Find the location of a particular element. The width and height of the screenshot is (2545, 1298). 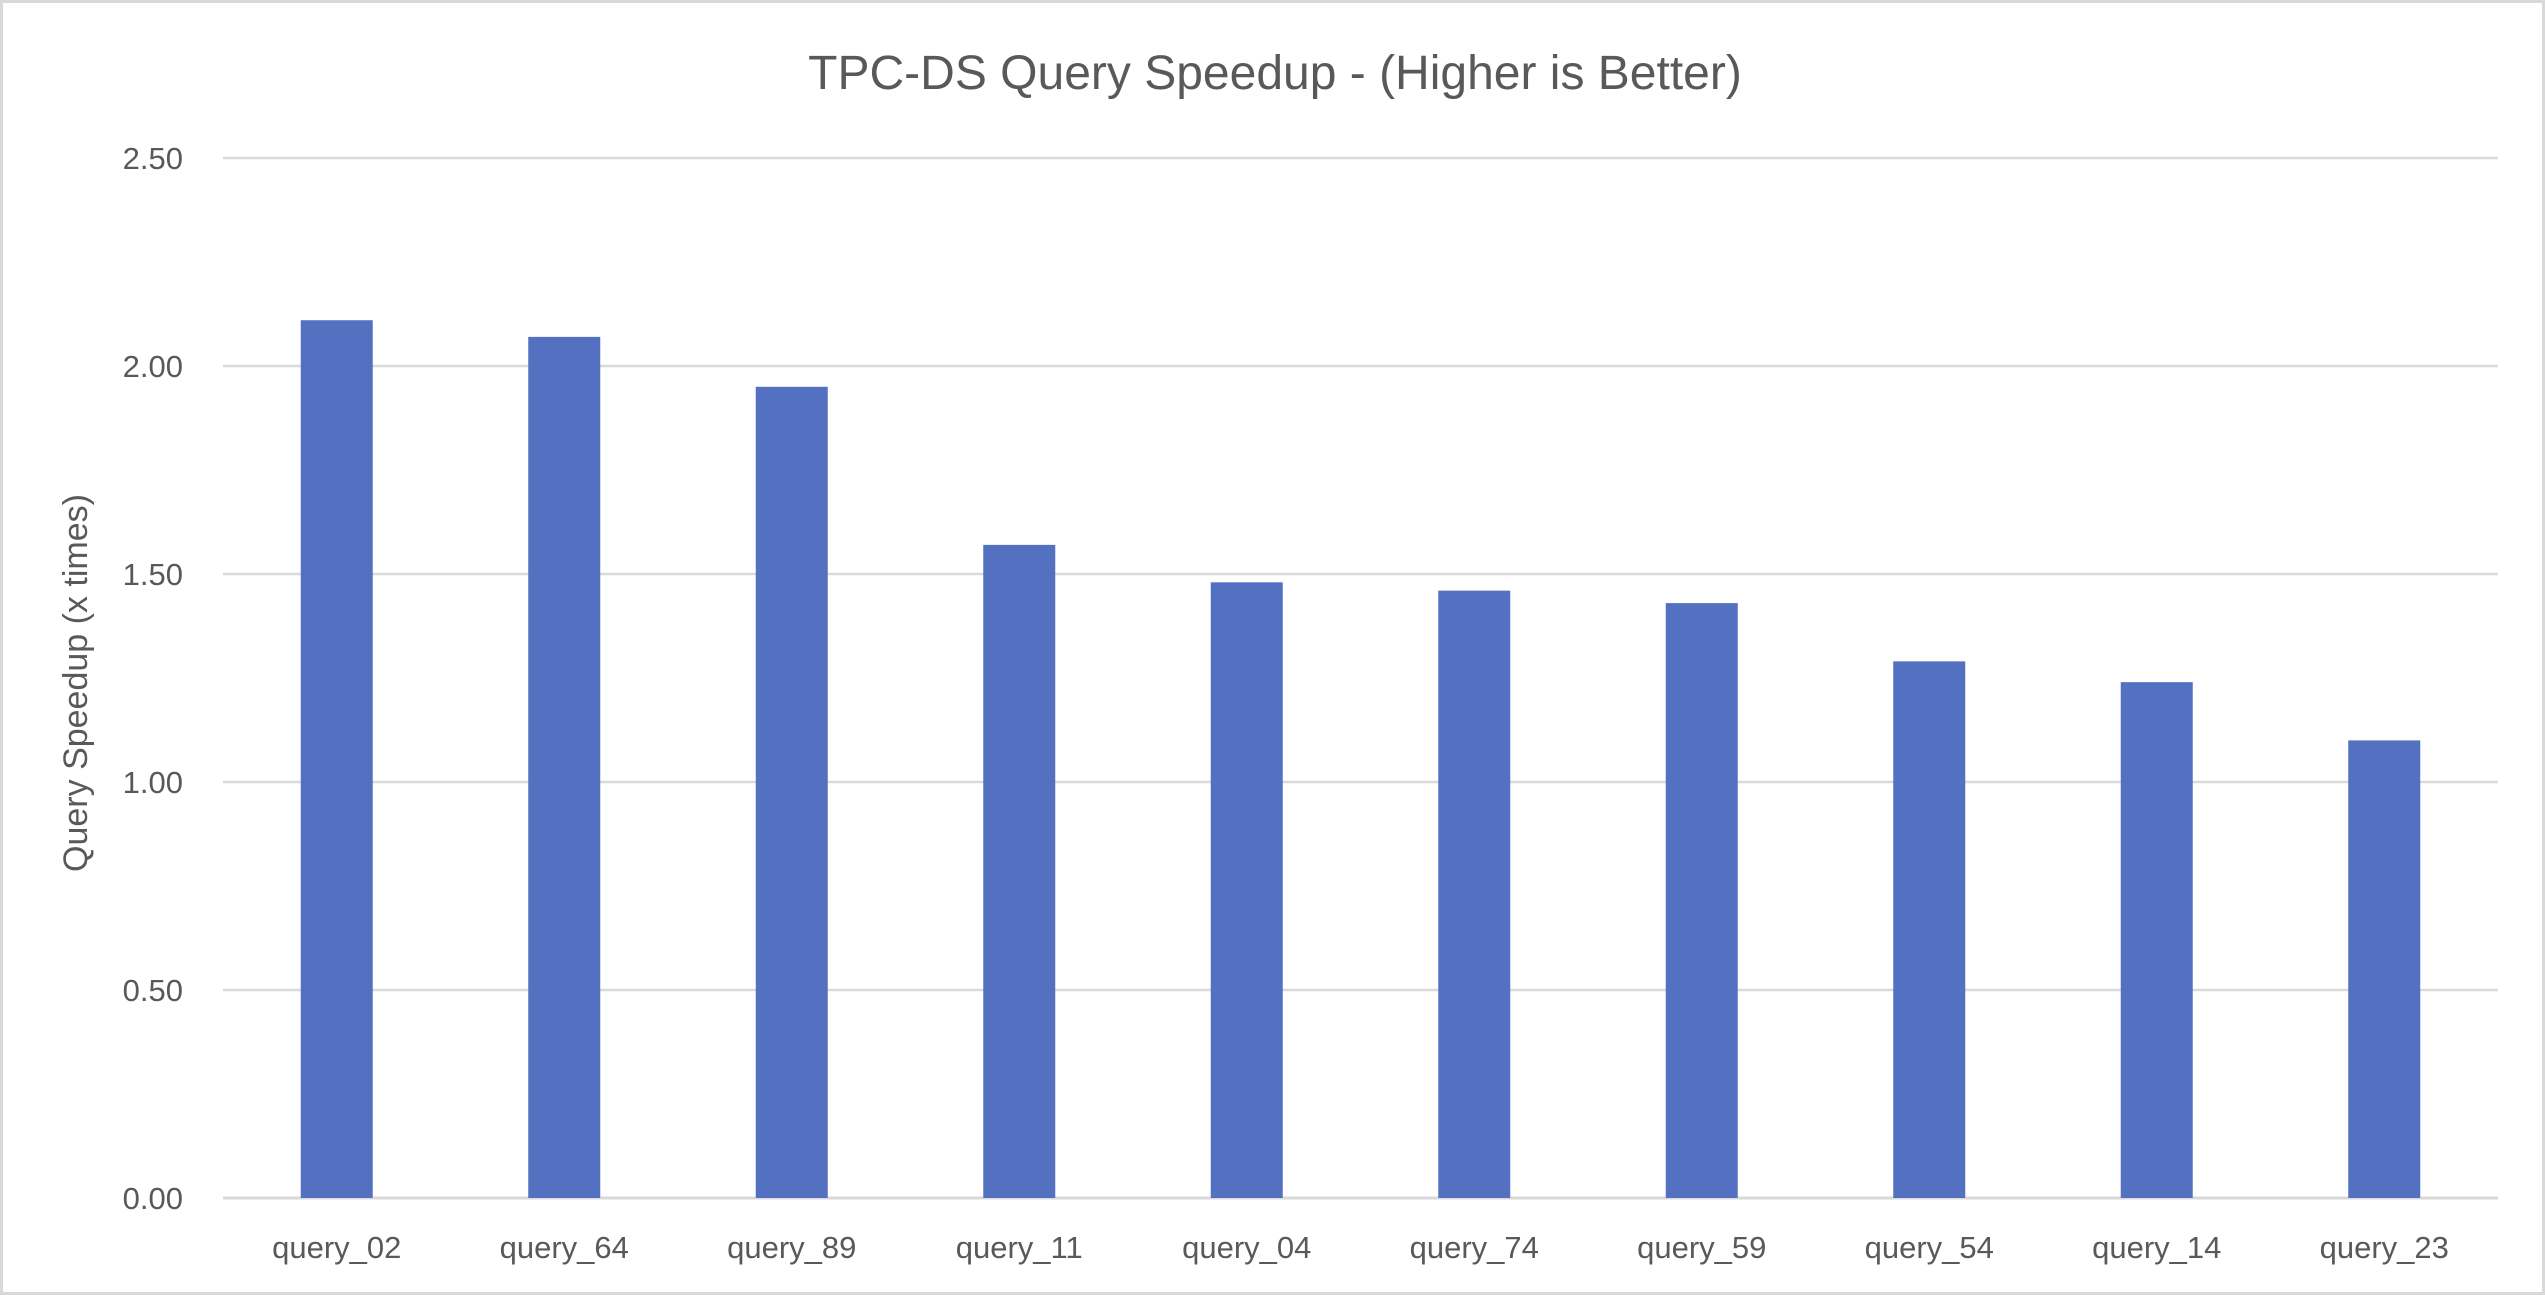

y-tick-label: 1.00 is located at coordinates (153, 782).